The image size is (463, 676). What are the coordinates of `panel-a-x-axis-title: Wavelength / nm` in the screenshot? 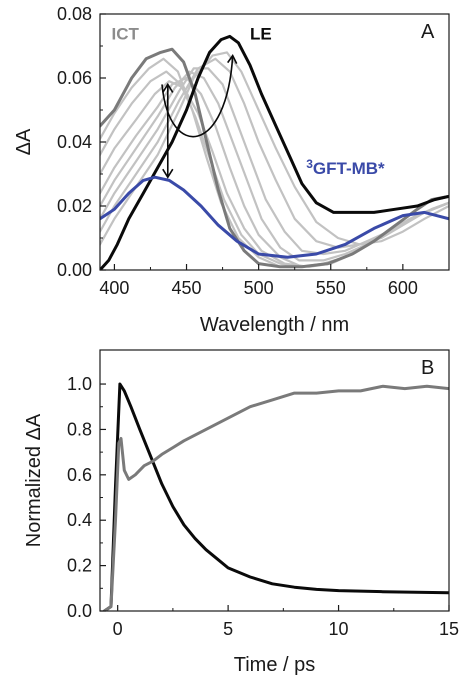 It's located at (274, 325).